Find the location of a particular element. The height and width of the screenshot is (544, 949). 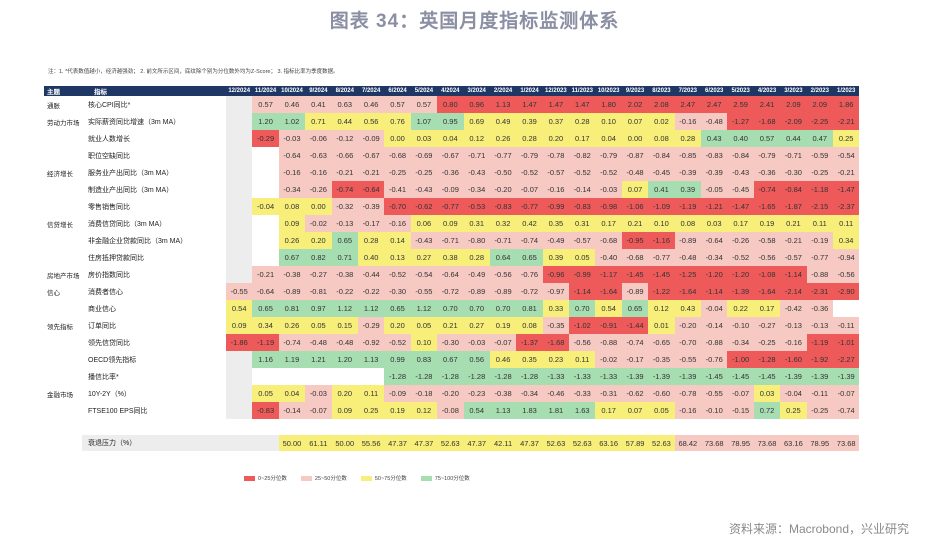

value-cell: 0.33 is located at coordinates (556, 308).